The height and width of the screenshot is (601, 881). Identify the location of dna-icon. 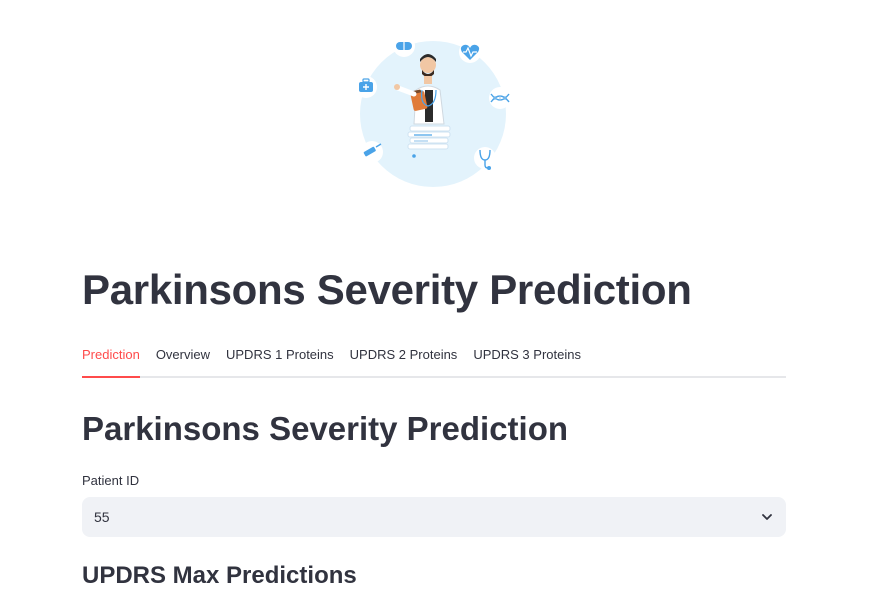
(500, 98).